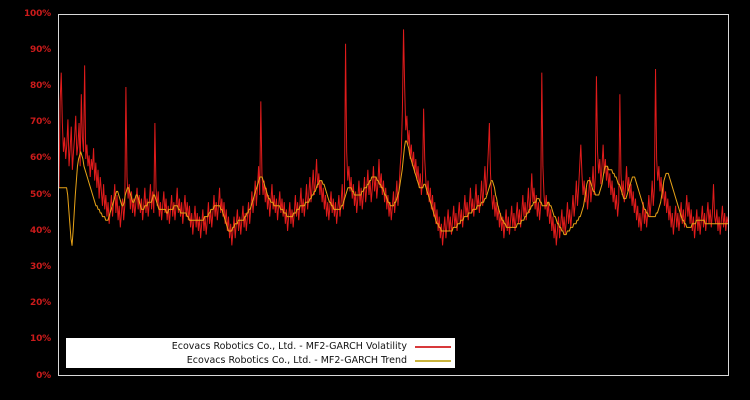  I want to click on y-axis: 100% 90% 80% 70% 60% 50% 40% 30% 20% 10% 0%, so click(28, 200).